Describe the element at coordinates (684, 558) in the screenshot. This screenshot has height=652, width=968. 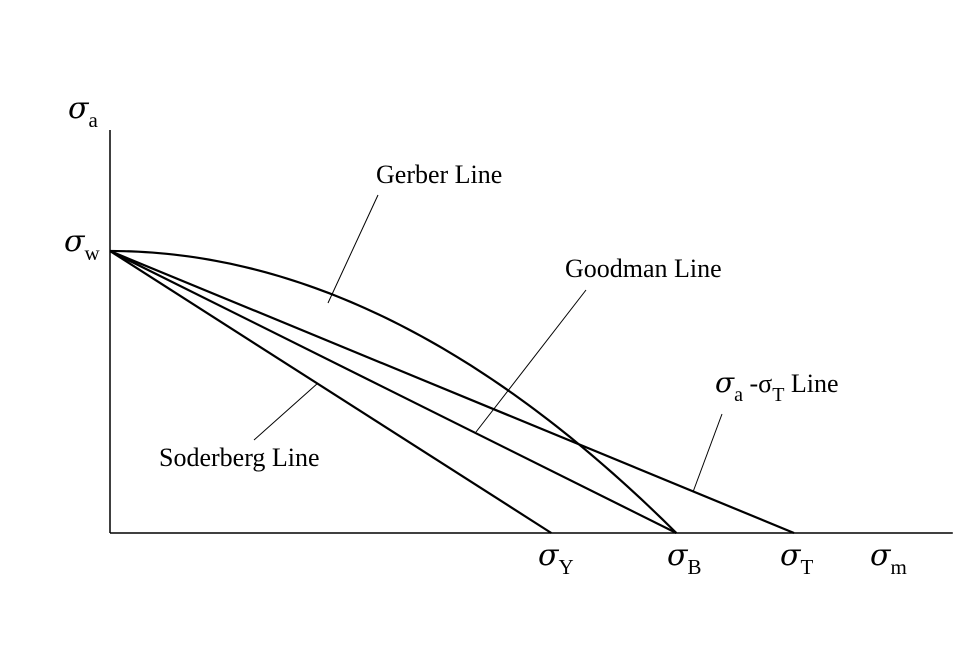
I see `x-tick-ultimate: σB` at that location.